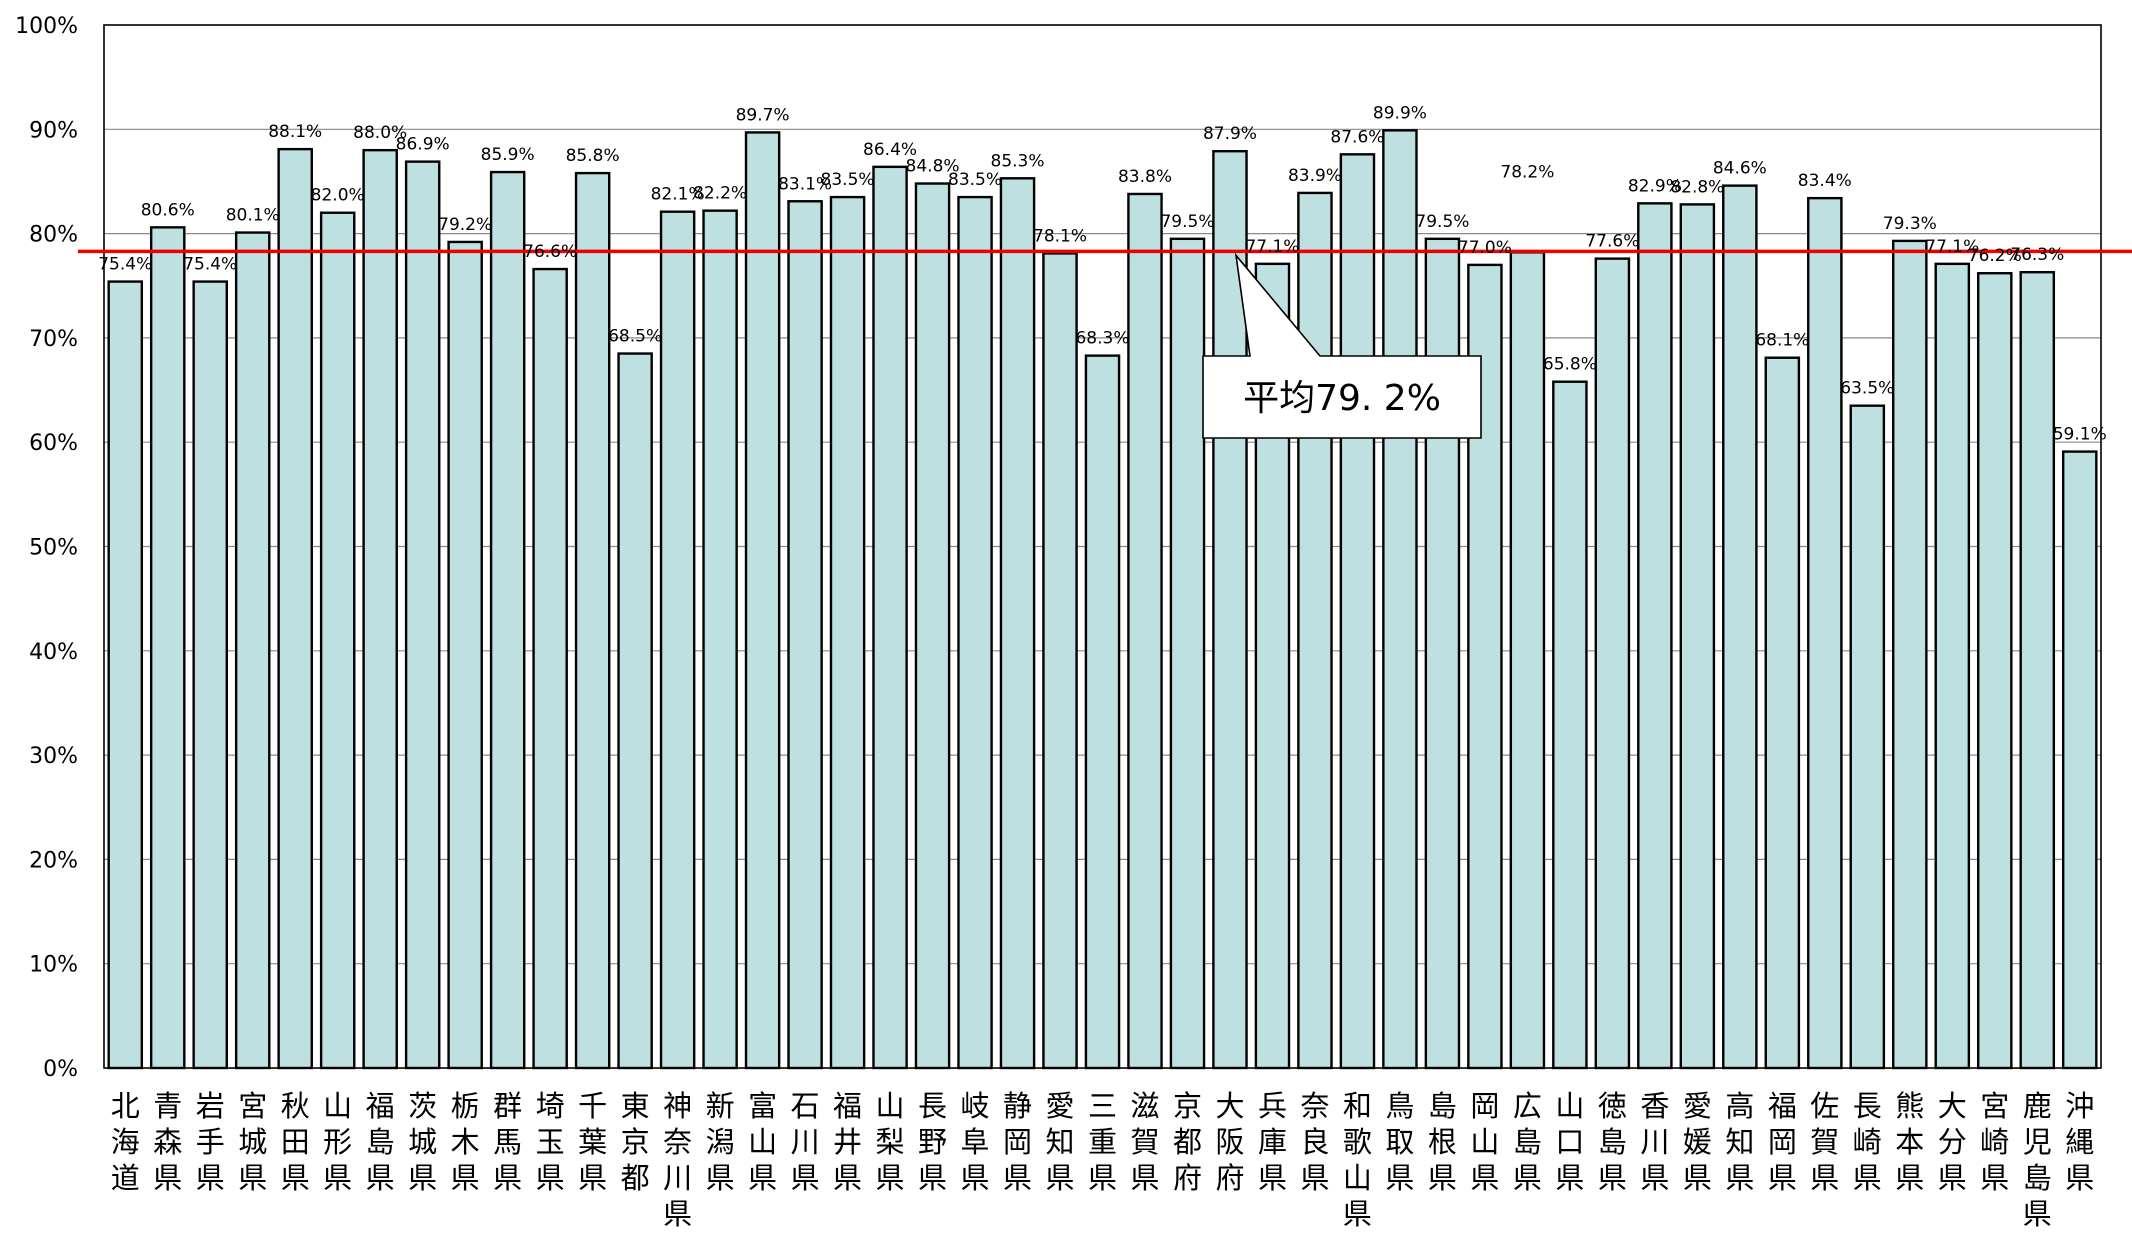  Describe the element at coordinates (60, 1069) in the screenshot. I see `y-tick-label: 0%` at that location.